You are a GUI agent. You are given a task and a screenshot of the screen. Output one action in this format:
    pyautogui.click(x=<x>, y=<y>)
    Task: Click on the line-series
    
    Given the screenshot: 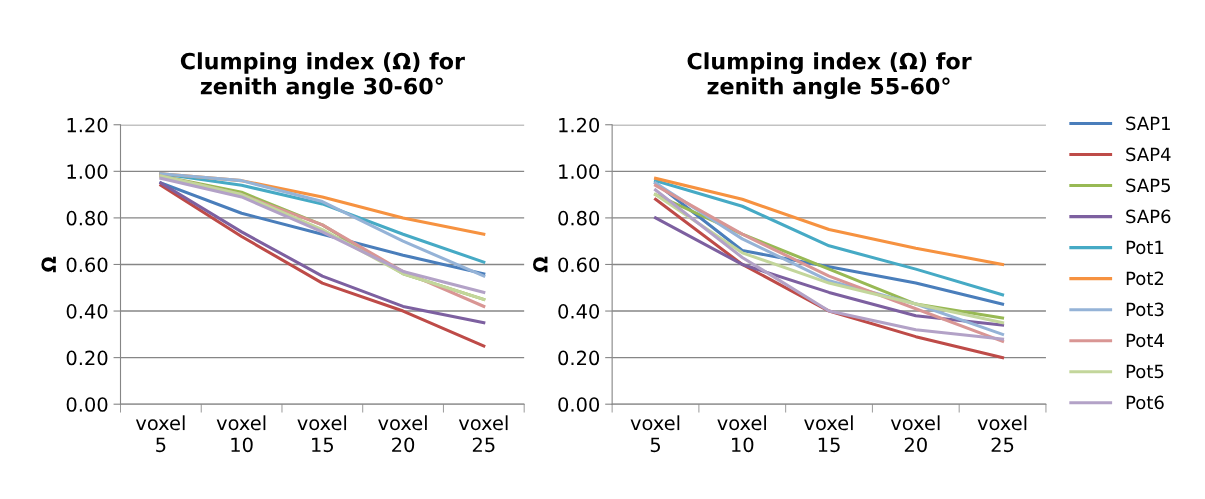 What is the action you would take?
    pyautogui.click(x=829, y=221)
    